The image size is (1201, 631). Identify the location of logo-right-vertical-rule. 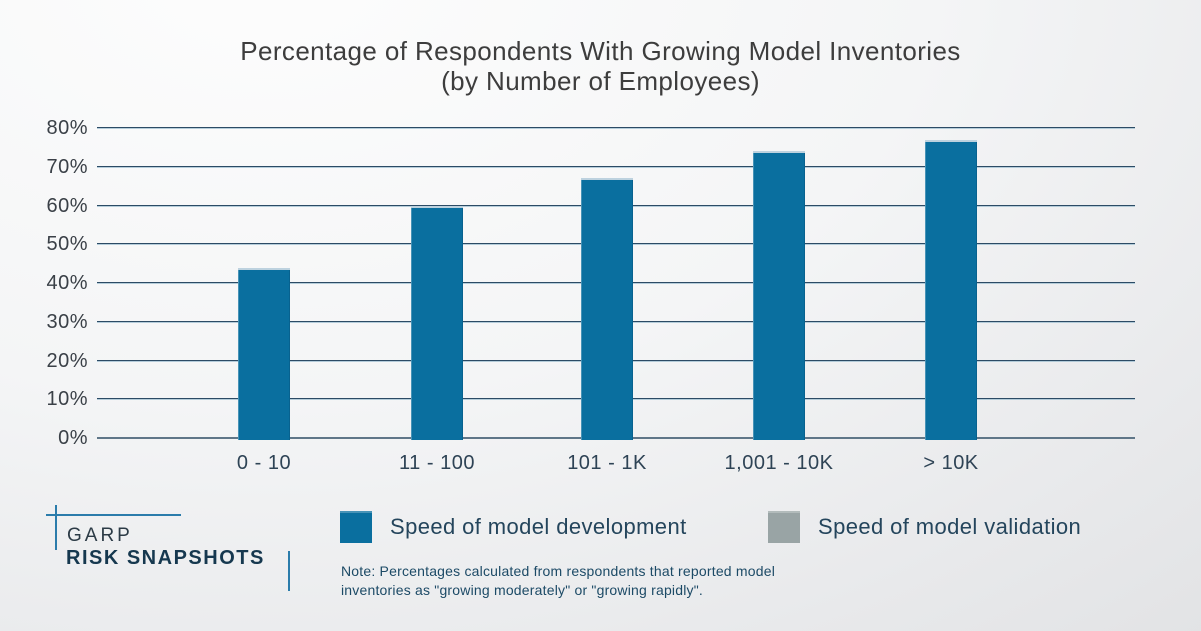
(289, 571).